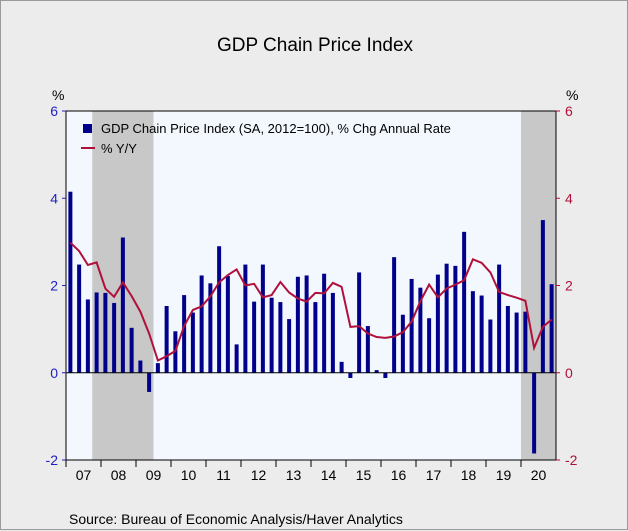 The width and height of the screenshot is (628, 531). What do you see at coordinates (364, 475) in the screenshot?
I see `x-tick-label: 15` at bounding box center [364, 475].